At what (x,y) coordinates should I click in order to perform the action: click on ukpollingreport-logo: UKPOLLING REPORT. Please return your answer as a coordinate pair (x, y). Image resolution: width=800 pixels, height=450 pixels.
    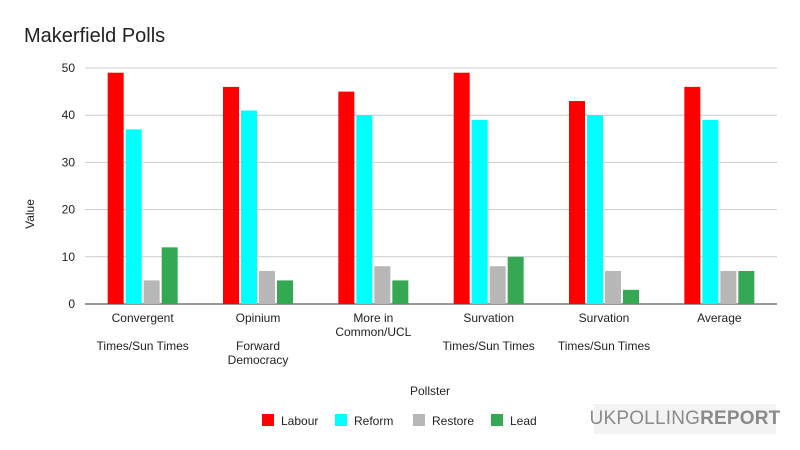
    Looking at the image, I should click on (685, 419).